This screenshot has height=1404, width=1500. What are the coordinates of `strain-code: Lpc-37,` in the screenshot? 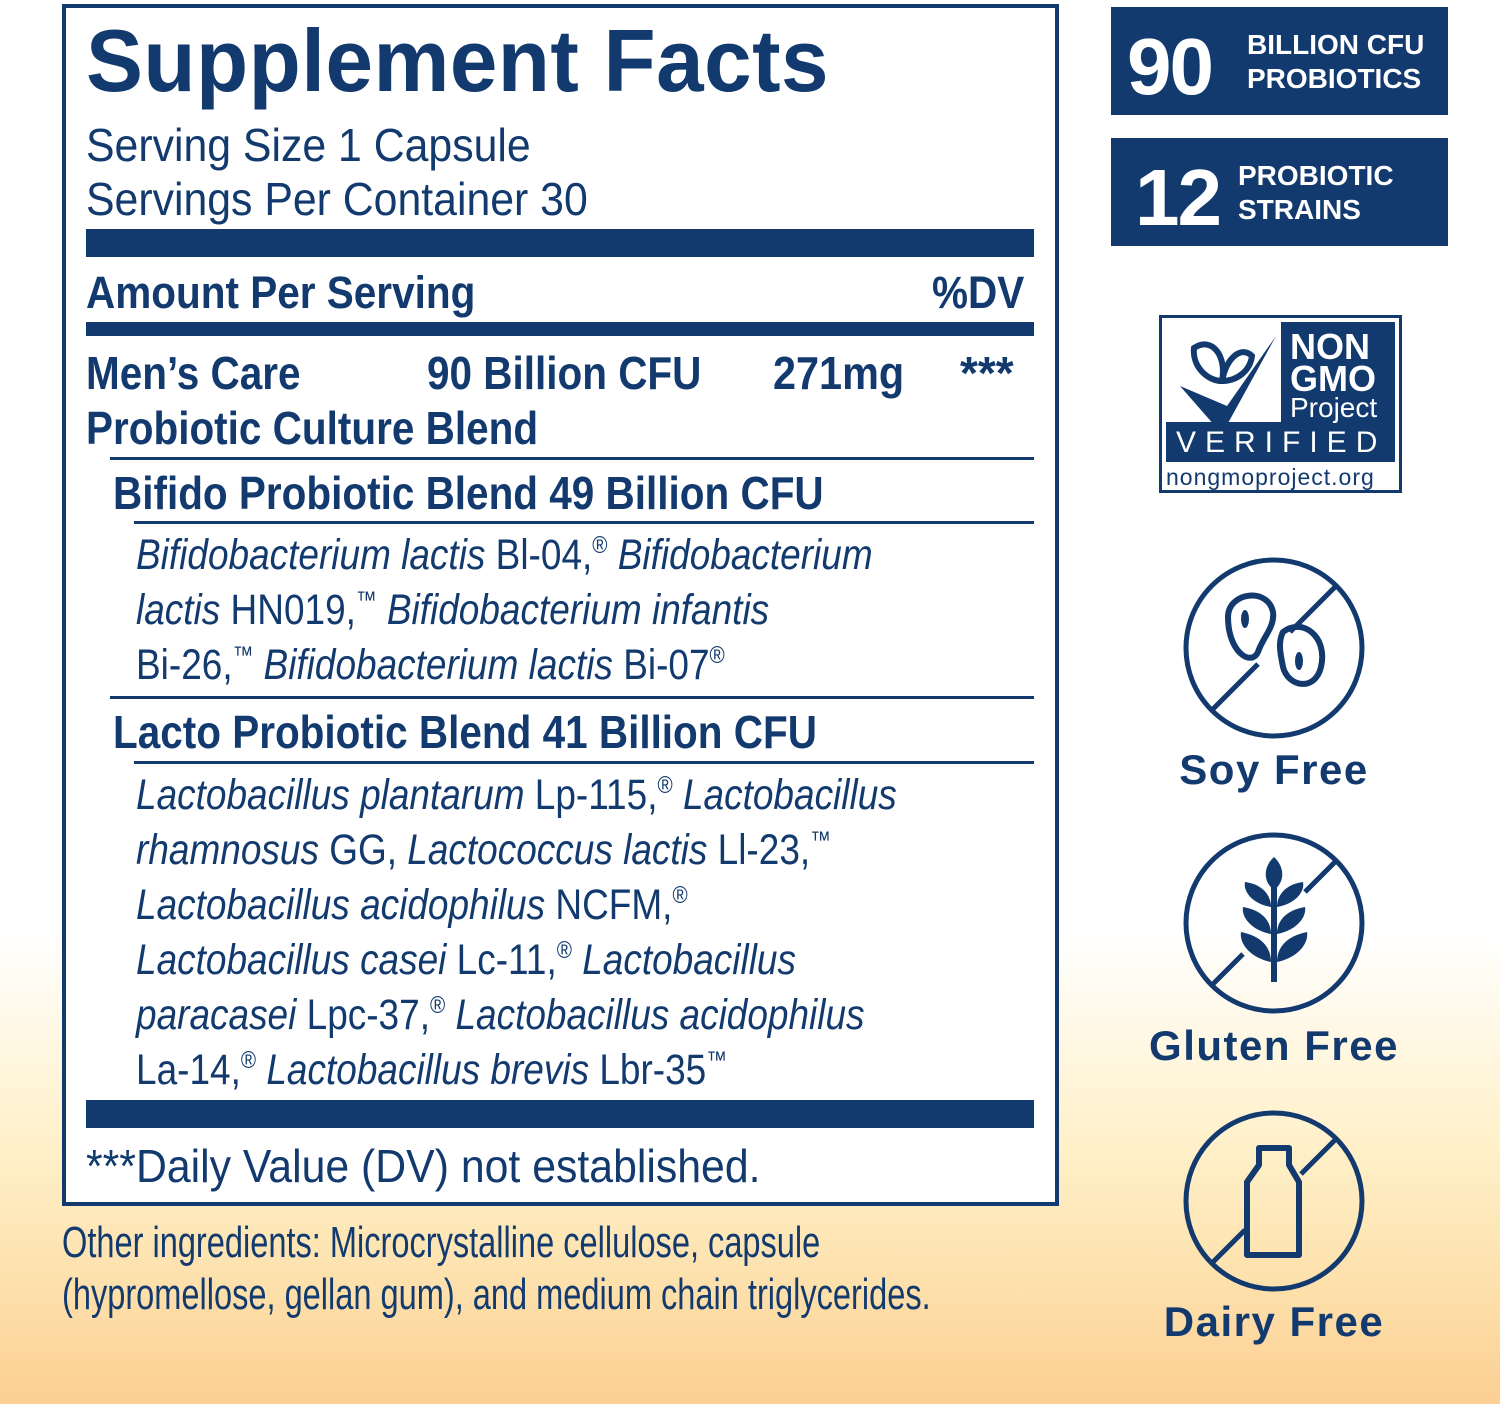 It's located at (363, 1015).